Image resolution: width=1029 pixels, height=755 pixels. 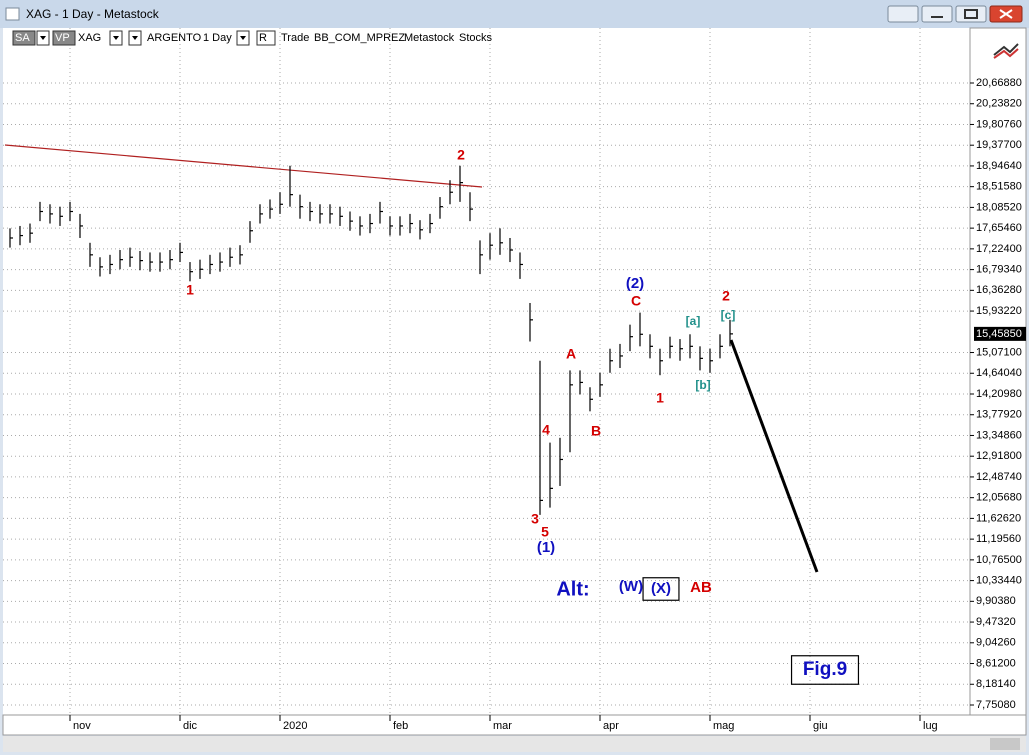 What do you see at coordinates (998, 539) in the screenshot?
I see `y-tick-label: 11,19560` at bounding box center [998, 539].